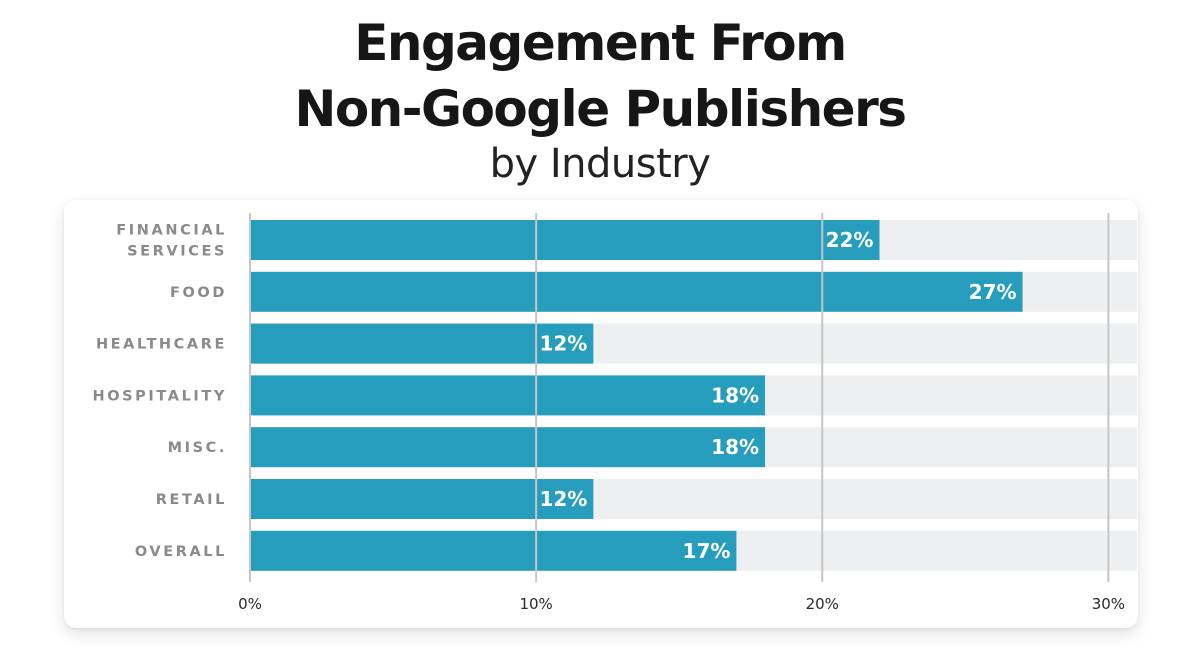 The image size is (1200, 672). What do you see at coordinates (198, 293) in the screenshot?
I see `category-label: FOOD` at bounding box center [198, 293].